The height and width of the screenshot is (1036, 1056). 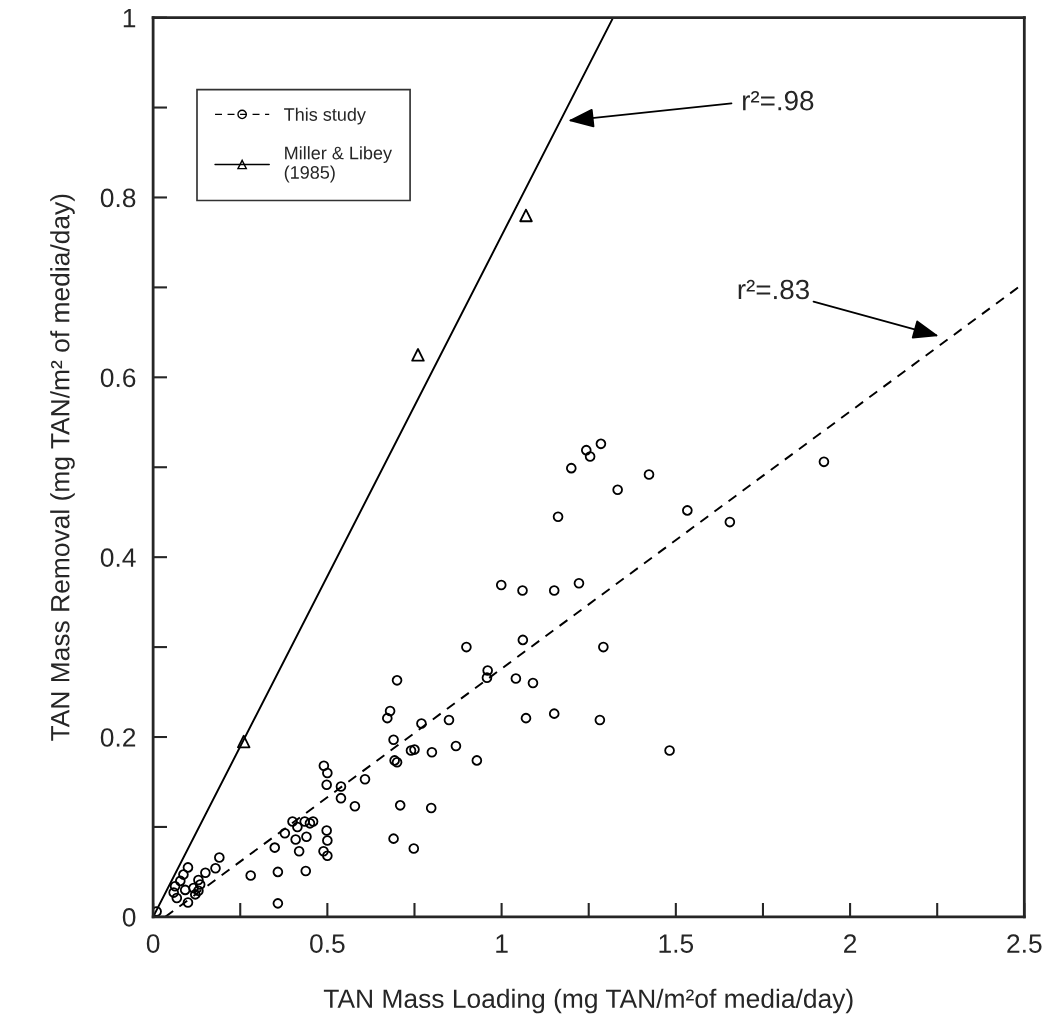 What do you see at coordinates (778, 100) in the screenshot?
I see `annotation: r²=.98` at bounding box center [778, 100].